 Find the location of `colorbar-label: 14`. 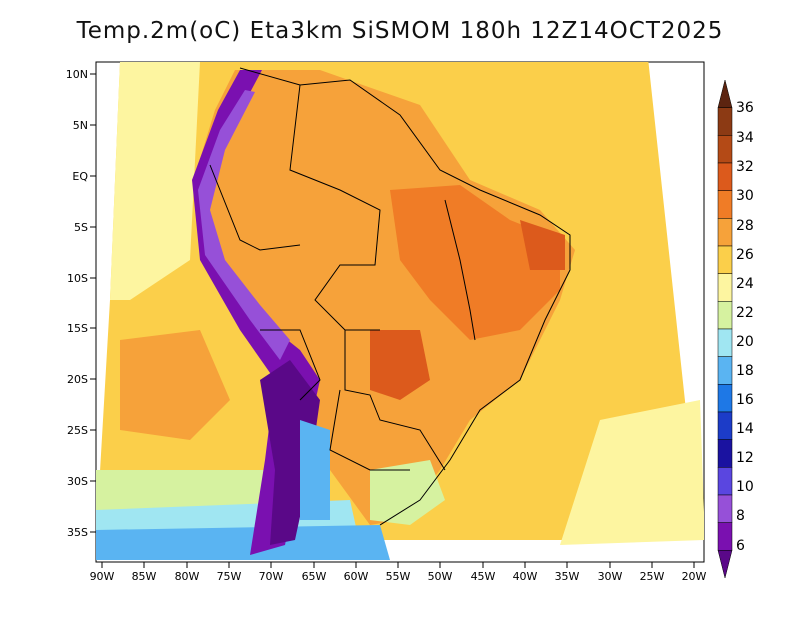

colorbar-label: 14 is located at coordinates (745, 429).